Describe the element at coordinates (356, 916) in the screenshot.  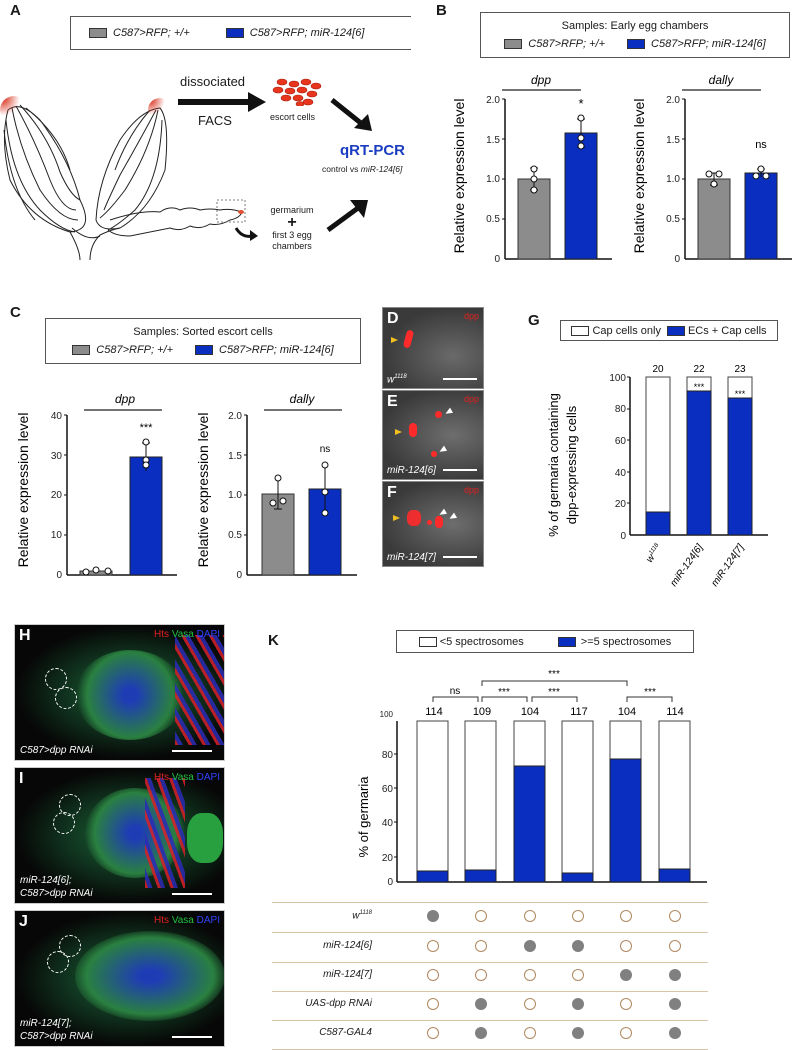
I see `row-label-base: w` at that location.